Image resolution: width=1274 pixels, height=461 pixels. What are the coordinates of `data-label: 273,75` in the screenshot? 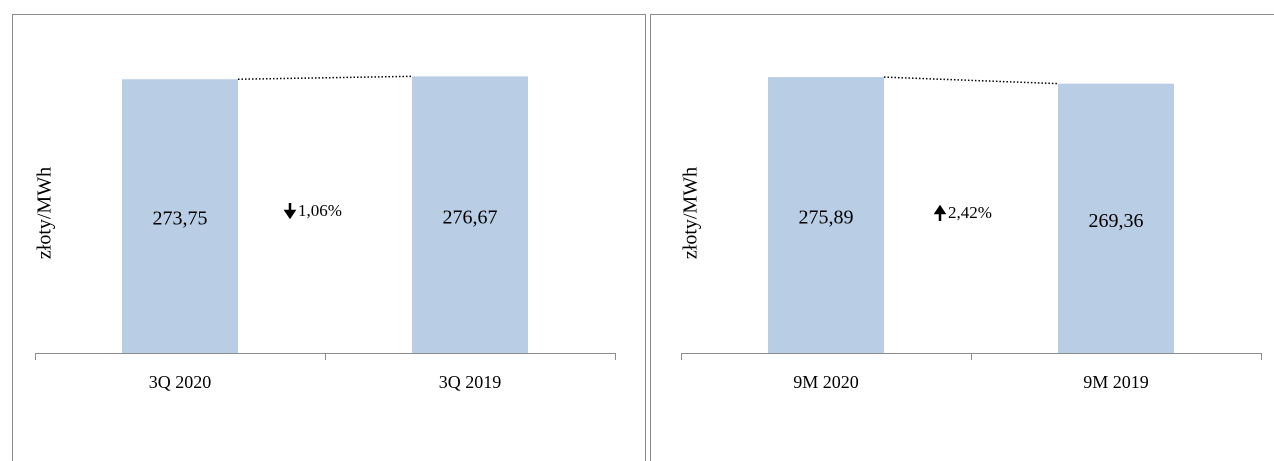 It's located at (180, 219).